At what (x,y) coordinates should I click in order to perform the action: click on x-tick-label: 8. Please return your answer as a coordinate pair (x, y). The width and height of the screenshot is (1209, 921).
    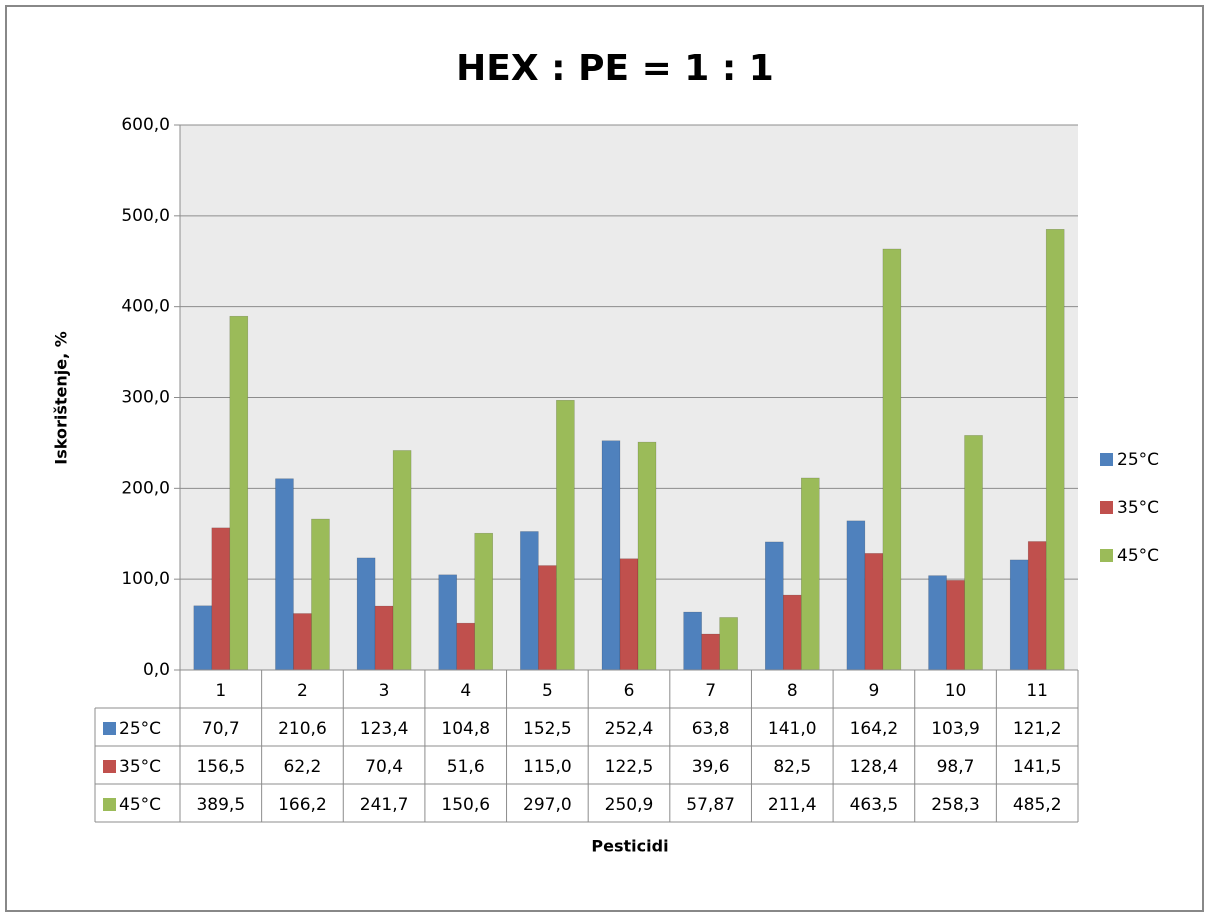
    Looking at the image, I should click on (792, 691).